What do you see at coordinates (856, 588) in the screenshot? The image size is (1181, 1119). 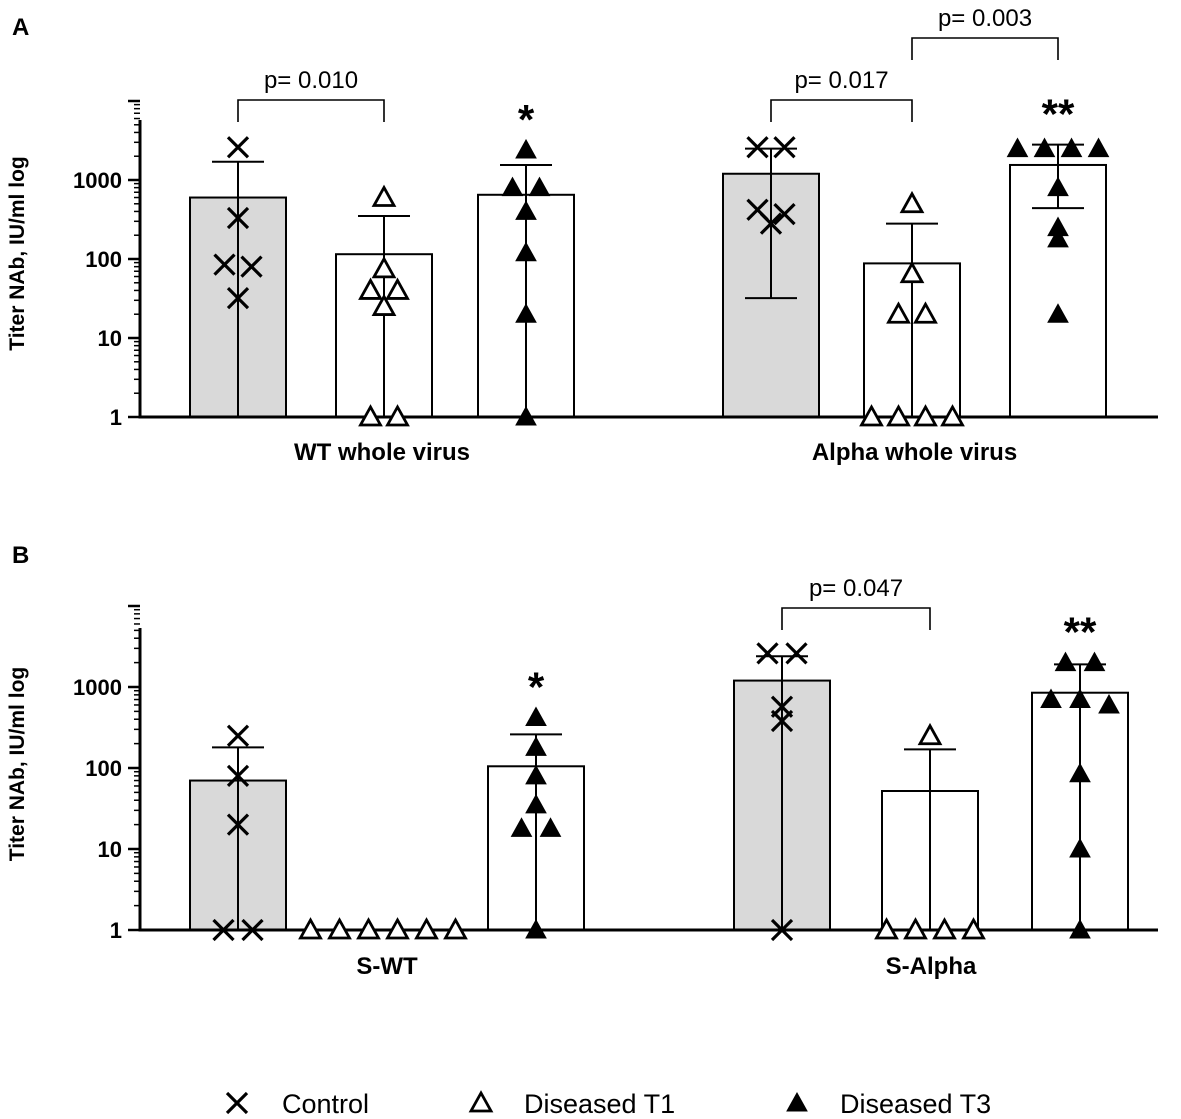 I see `p-value-label: p= 0.047` at bounding box center [856, 588].